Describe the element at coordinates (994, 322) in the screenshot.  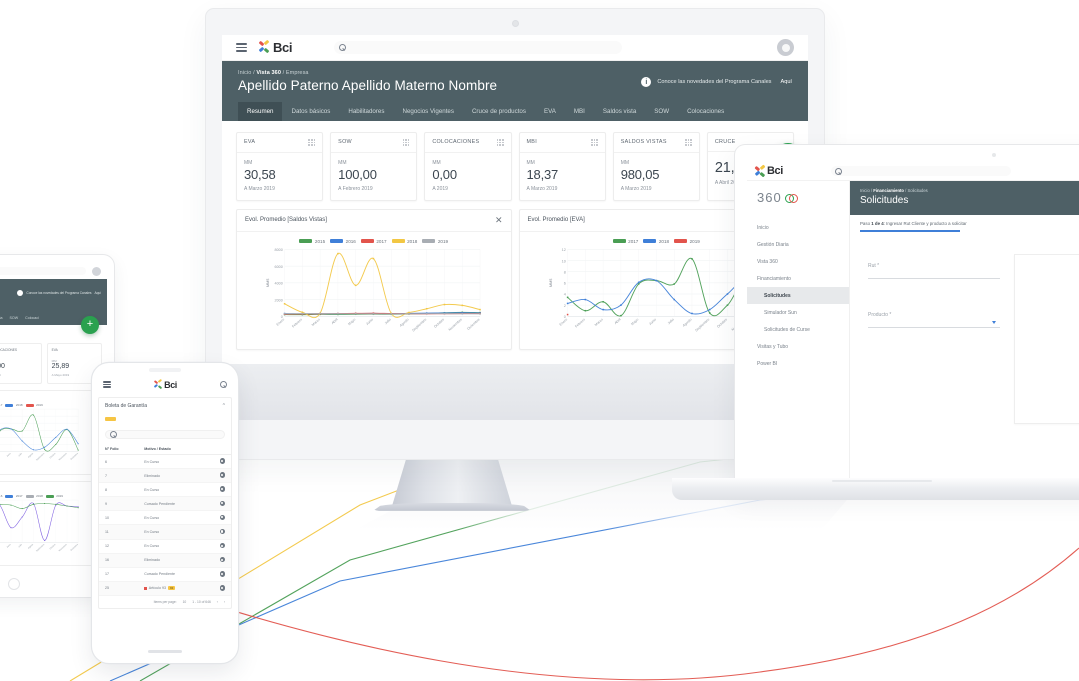
I see `caret-down-icon` at that location.